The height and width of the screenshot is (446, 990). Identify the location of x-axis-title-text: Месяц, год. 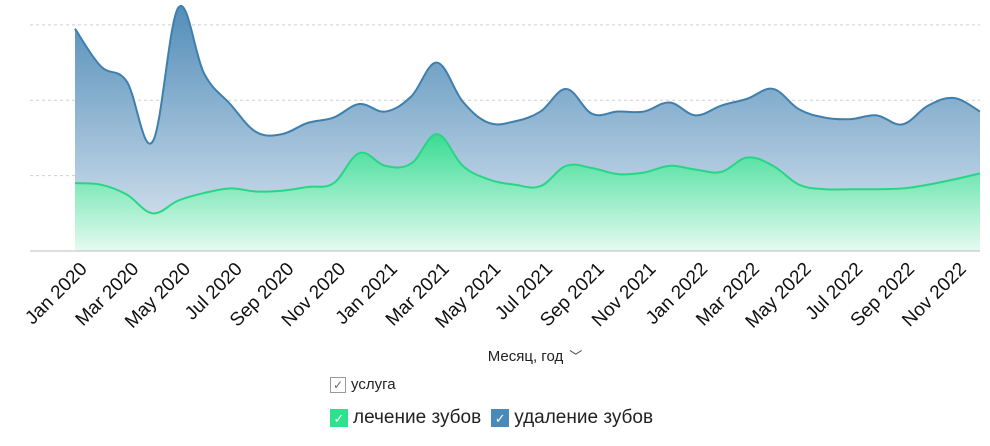
(525, 356).